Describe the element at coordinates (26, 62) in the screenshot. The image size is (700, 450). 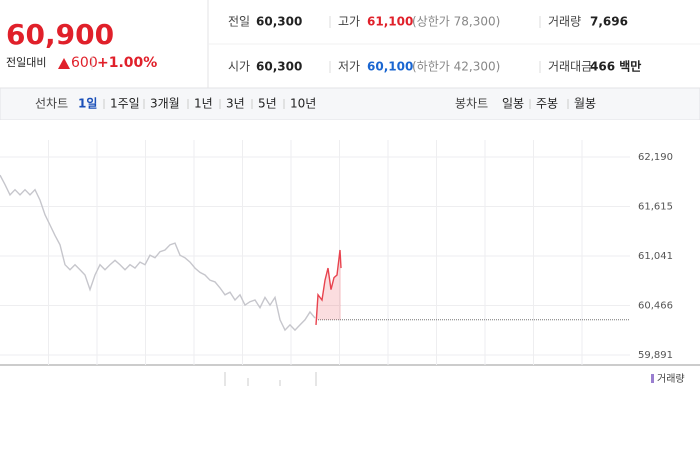
I see `change-label: 전일대비` at that location.